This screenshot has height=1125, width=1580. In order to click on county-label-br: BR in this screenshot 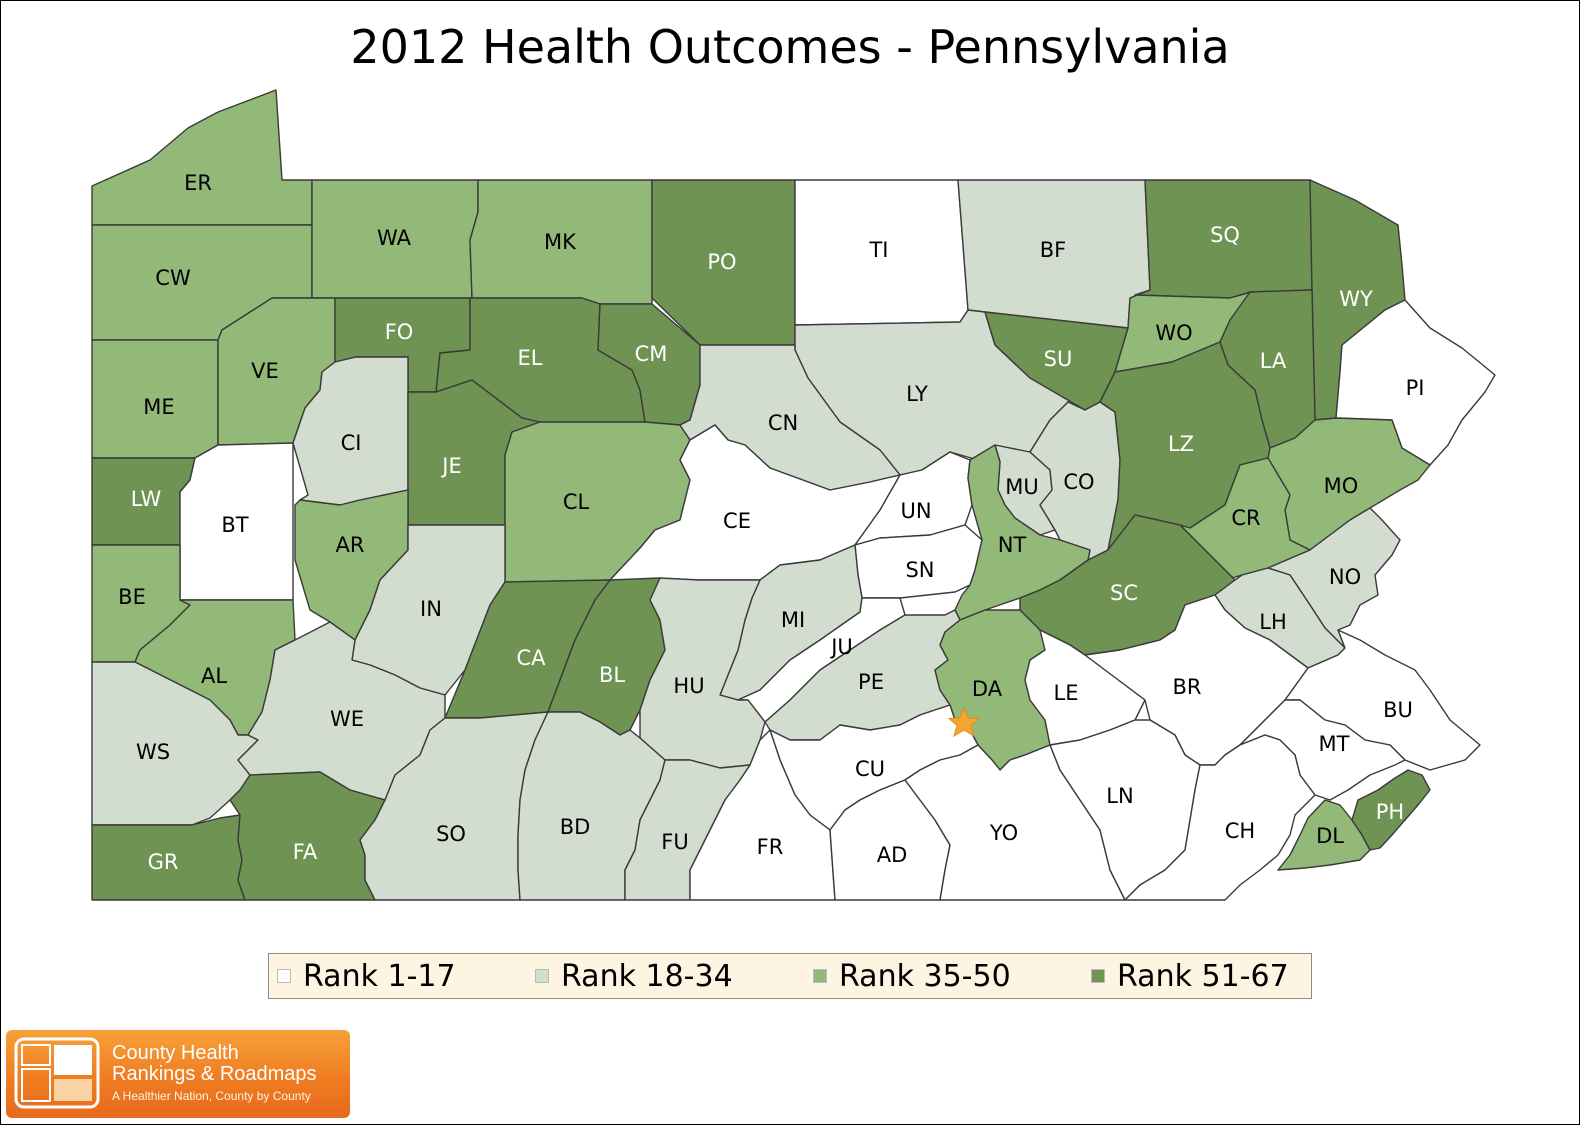, I will do `click(1187, 687)`.